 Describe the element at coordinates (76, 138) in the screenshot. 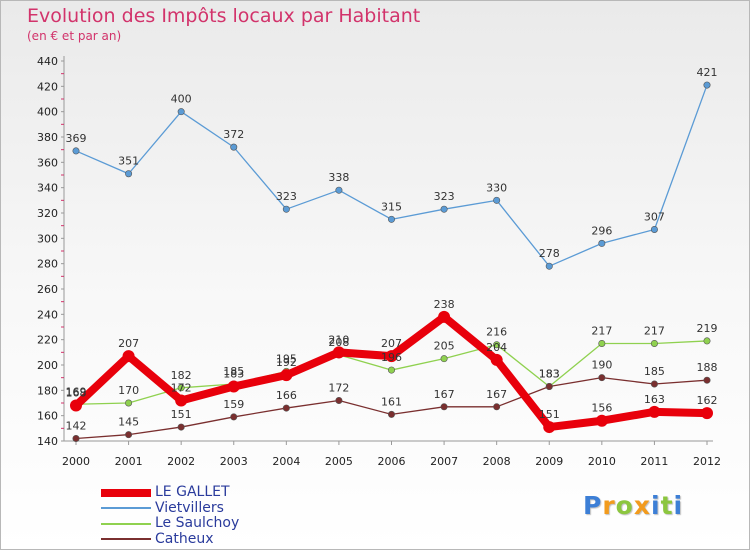

I see `data-label-vietvillers: 369` at that location.